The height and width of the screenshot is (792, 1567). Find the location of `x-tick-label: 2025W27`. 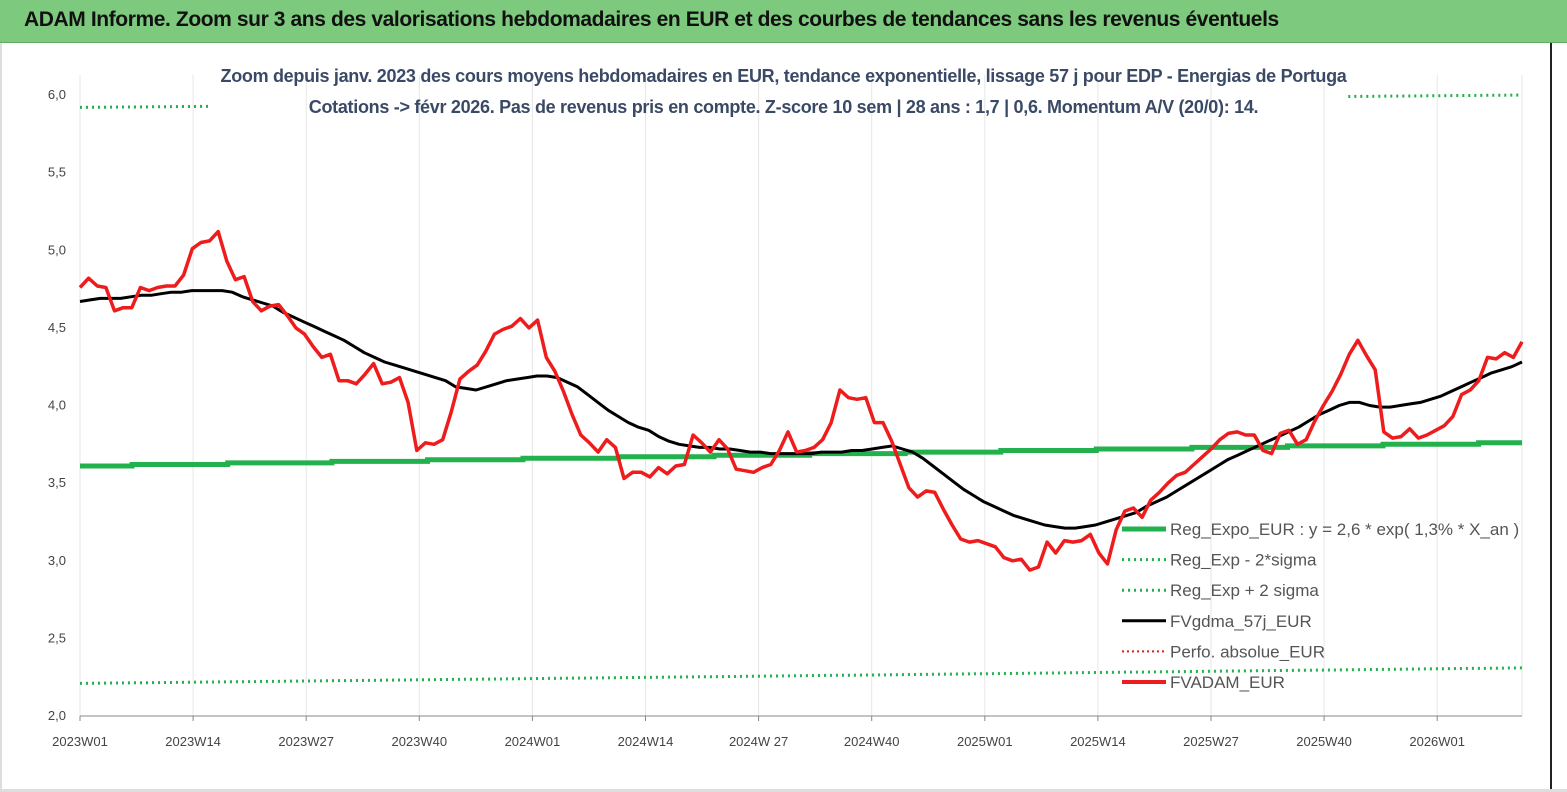

x-tick-label: 2025W27 is located at coordinates (1211, 741).